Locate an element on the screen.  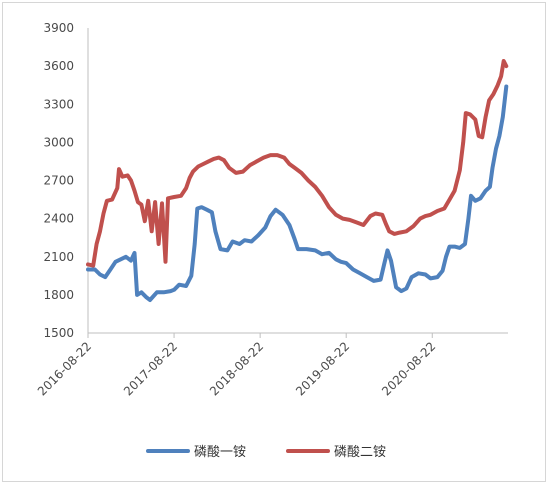
y-tick-label: 2400 is located at coordinates (58, 219).